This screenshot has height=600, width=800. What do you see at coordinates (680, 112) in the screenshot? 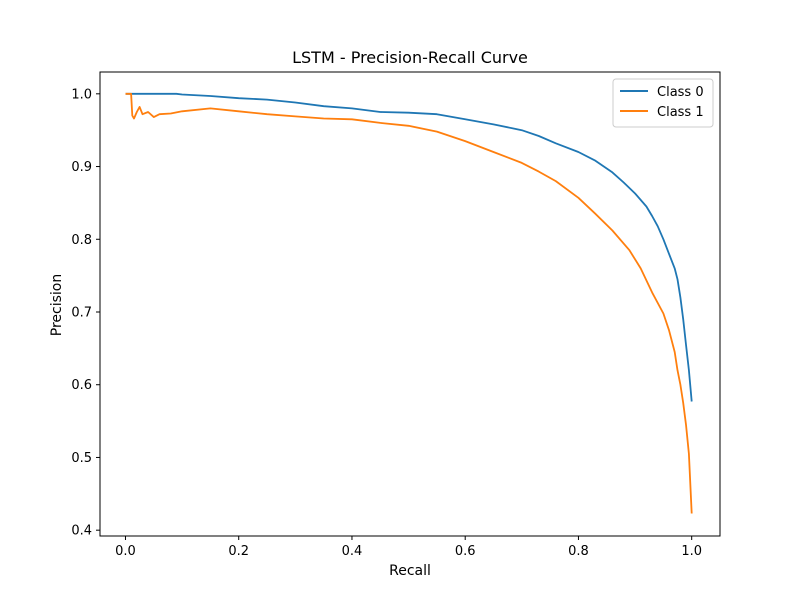
I see `legend-label-class-1: Class 1` at bounding box center [680, 112].